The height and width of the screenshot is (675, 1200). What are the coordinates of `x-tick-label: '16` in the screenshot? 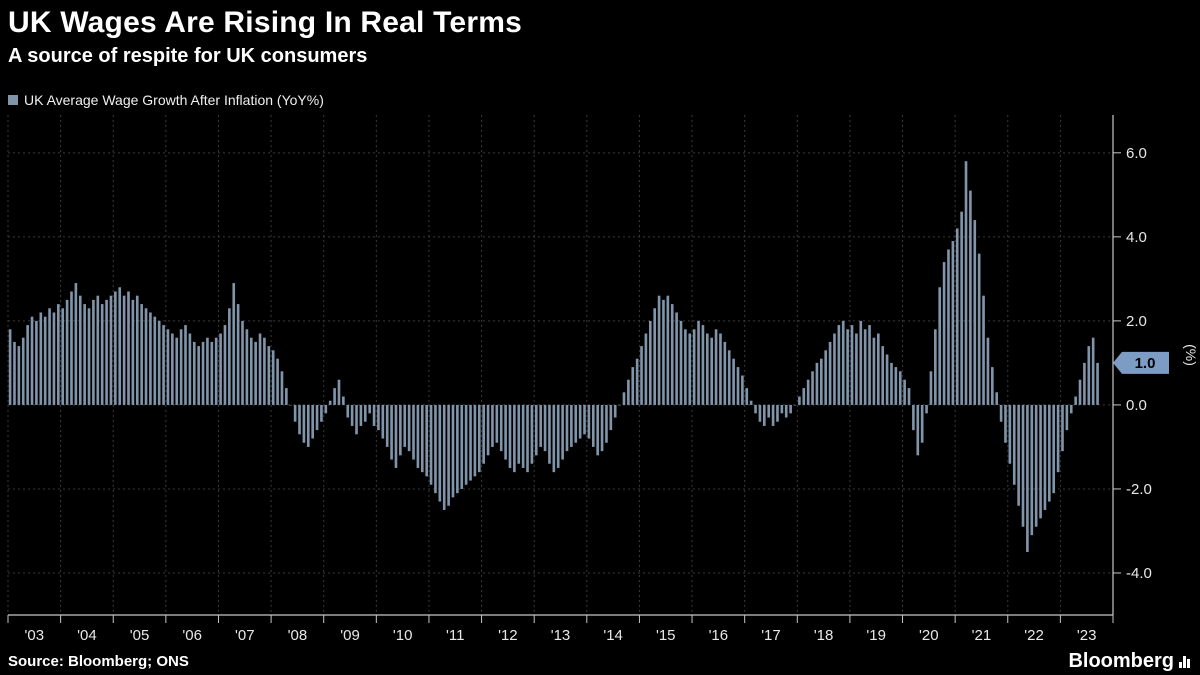 It's located at (719, 635).